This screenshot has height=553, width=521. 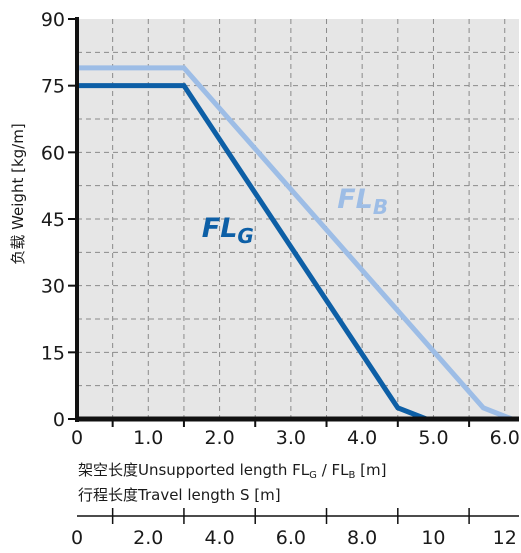 What do you see at coordinates (352, 475) in the screenshot?
I see `x-axis-title-sub-b: B` at bounding box center [352, 475].